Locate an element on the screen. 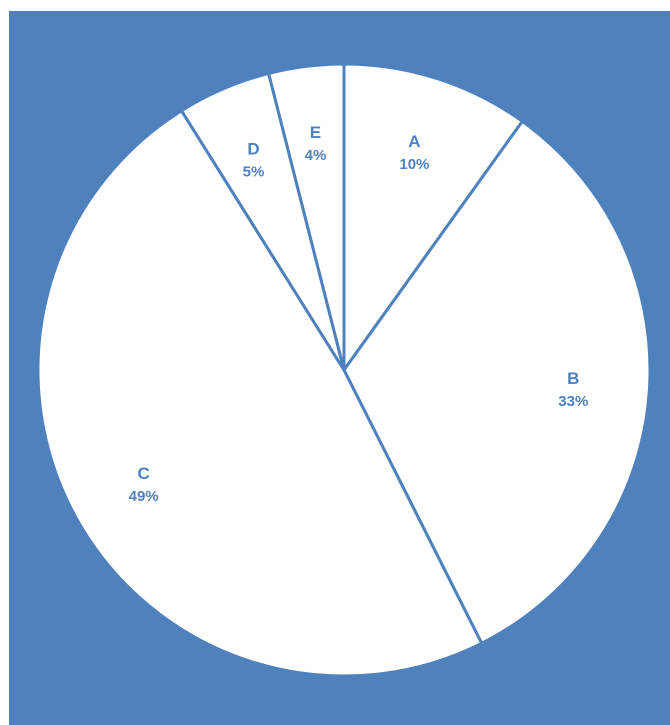 Image resolution: width=670 pixels, height=725 pixels. slice-label-e: E is located at coordinates (315, 132).